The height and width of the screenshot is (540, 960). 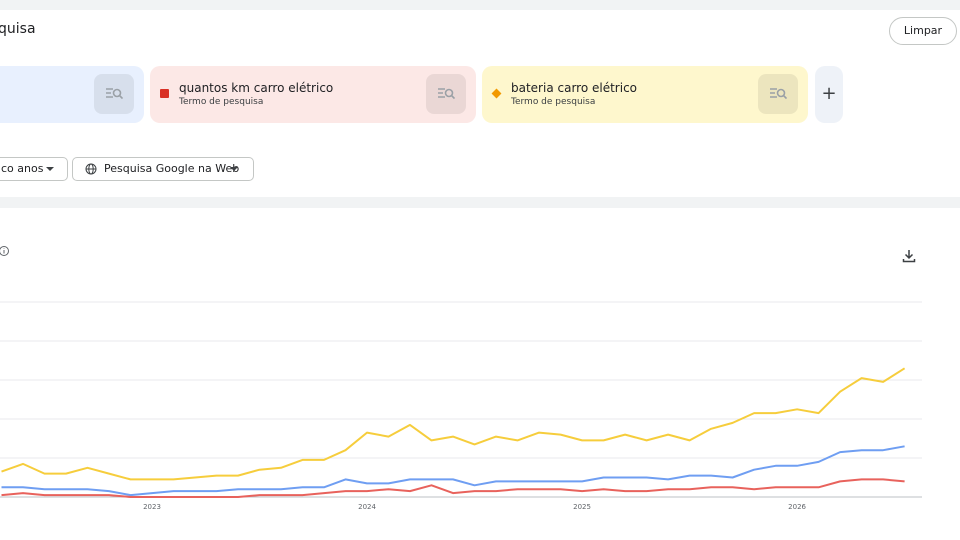 I want to click on term-chip, so click(x=72, y=94).